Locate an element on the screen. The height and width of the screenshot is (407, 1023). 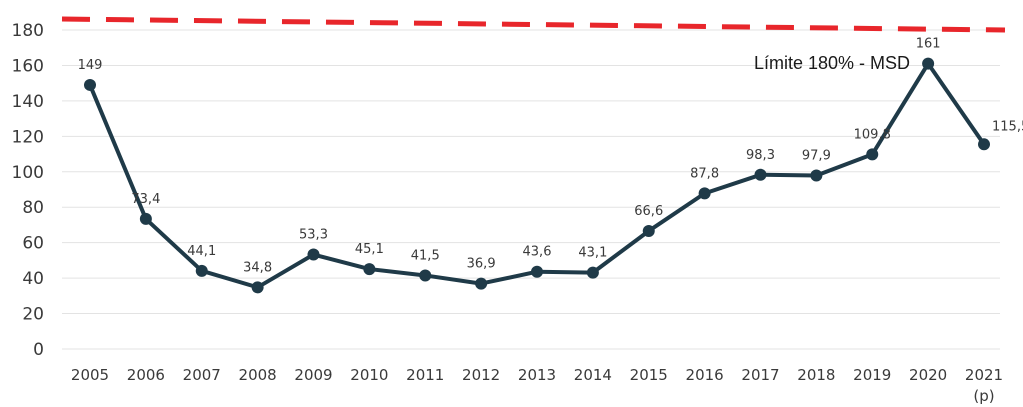
y-axis-ticks: 0 20 40 60 80 100 120 140 160 180 is located at coordinates (28, 190).